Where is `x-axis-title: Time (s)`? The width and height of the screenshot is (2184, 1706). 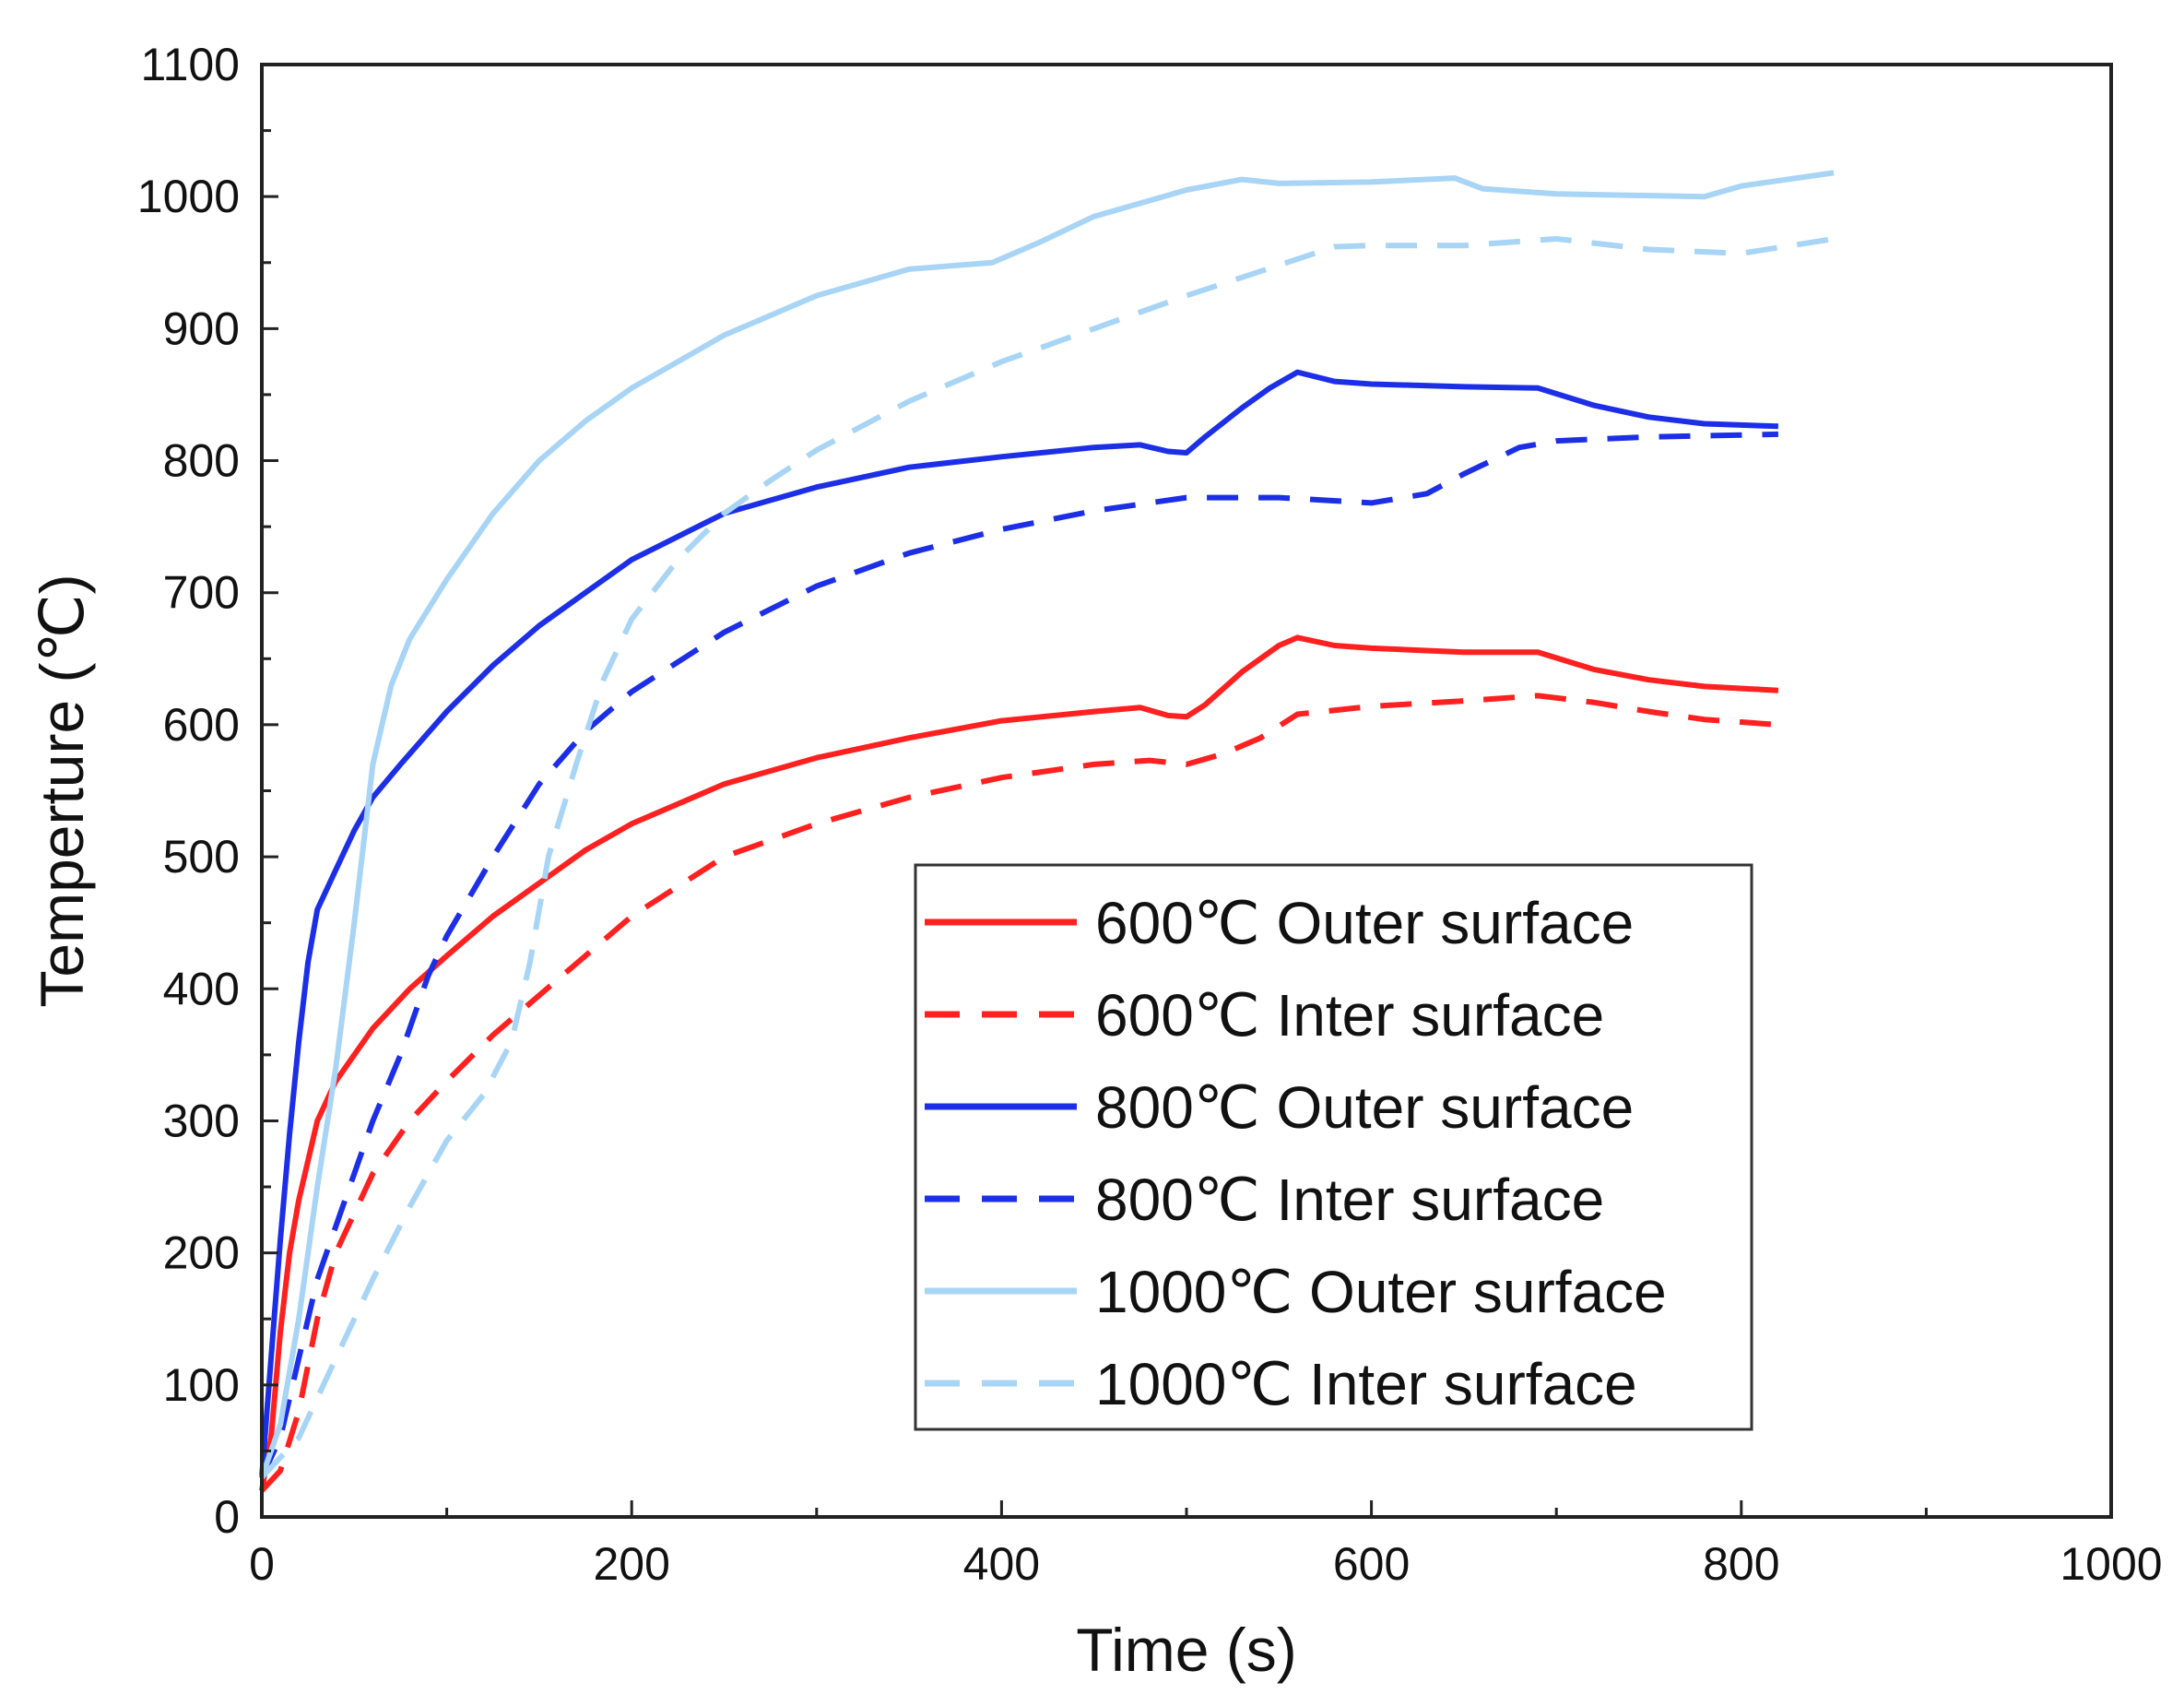 x-axis-title: Time (s) is located at coordinates (1186, 1650).